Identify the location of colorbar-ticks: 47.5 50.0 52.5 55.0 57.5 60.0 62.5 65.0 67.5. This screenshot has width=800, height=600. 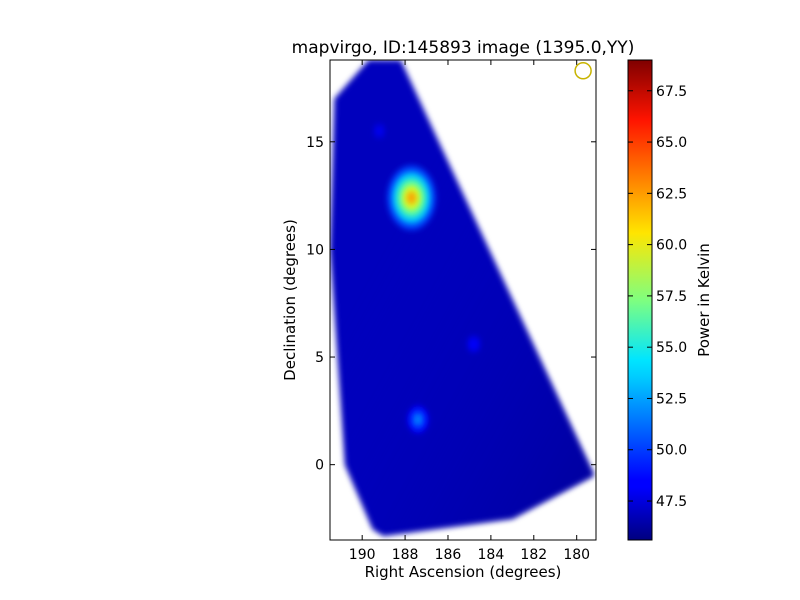
(657, 297).